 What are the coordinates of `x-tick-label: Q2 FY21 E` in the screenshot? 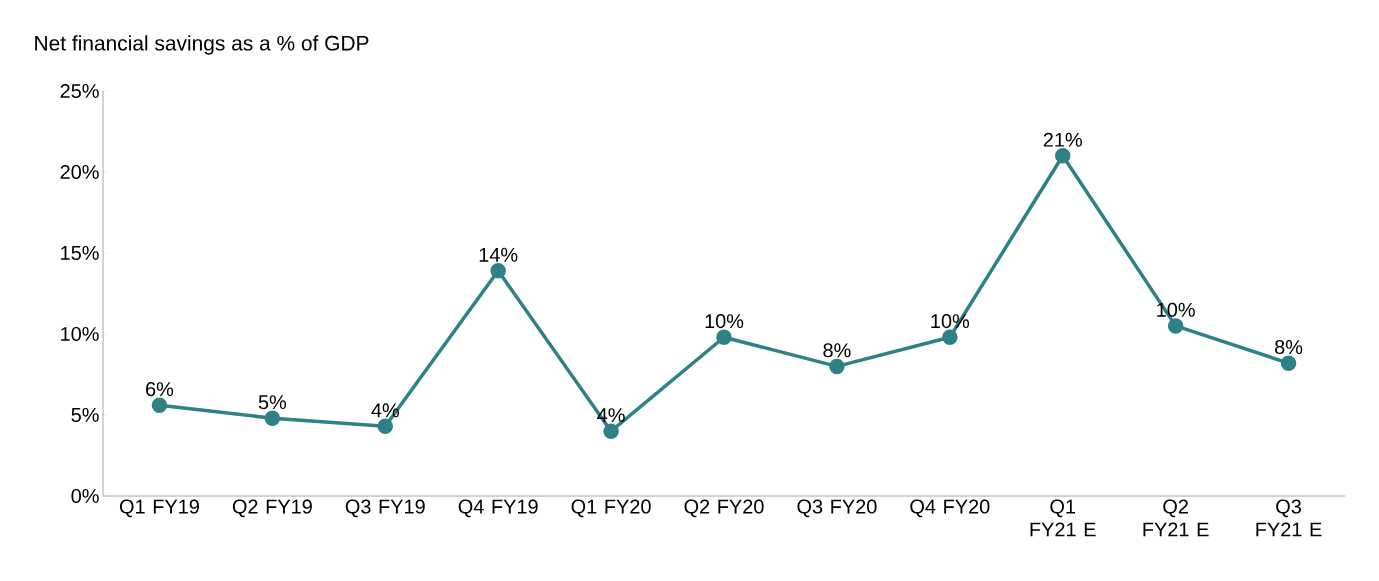 It's located at (1176, 518).